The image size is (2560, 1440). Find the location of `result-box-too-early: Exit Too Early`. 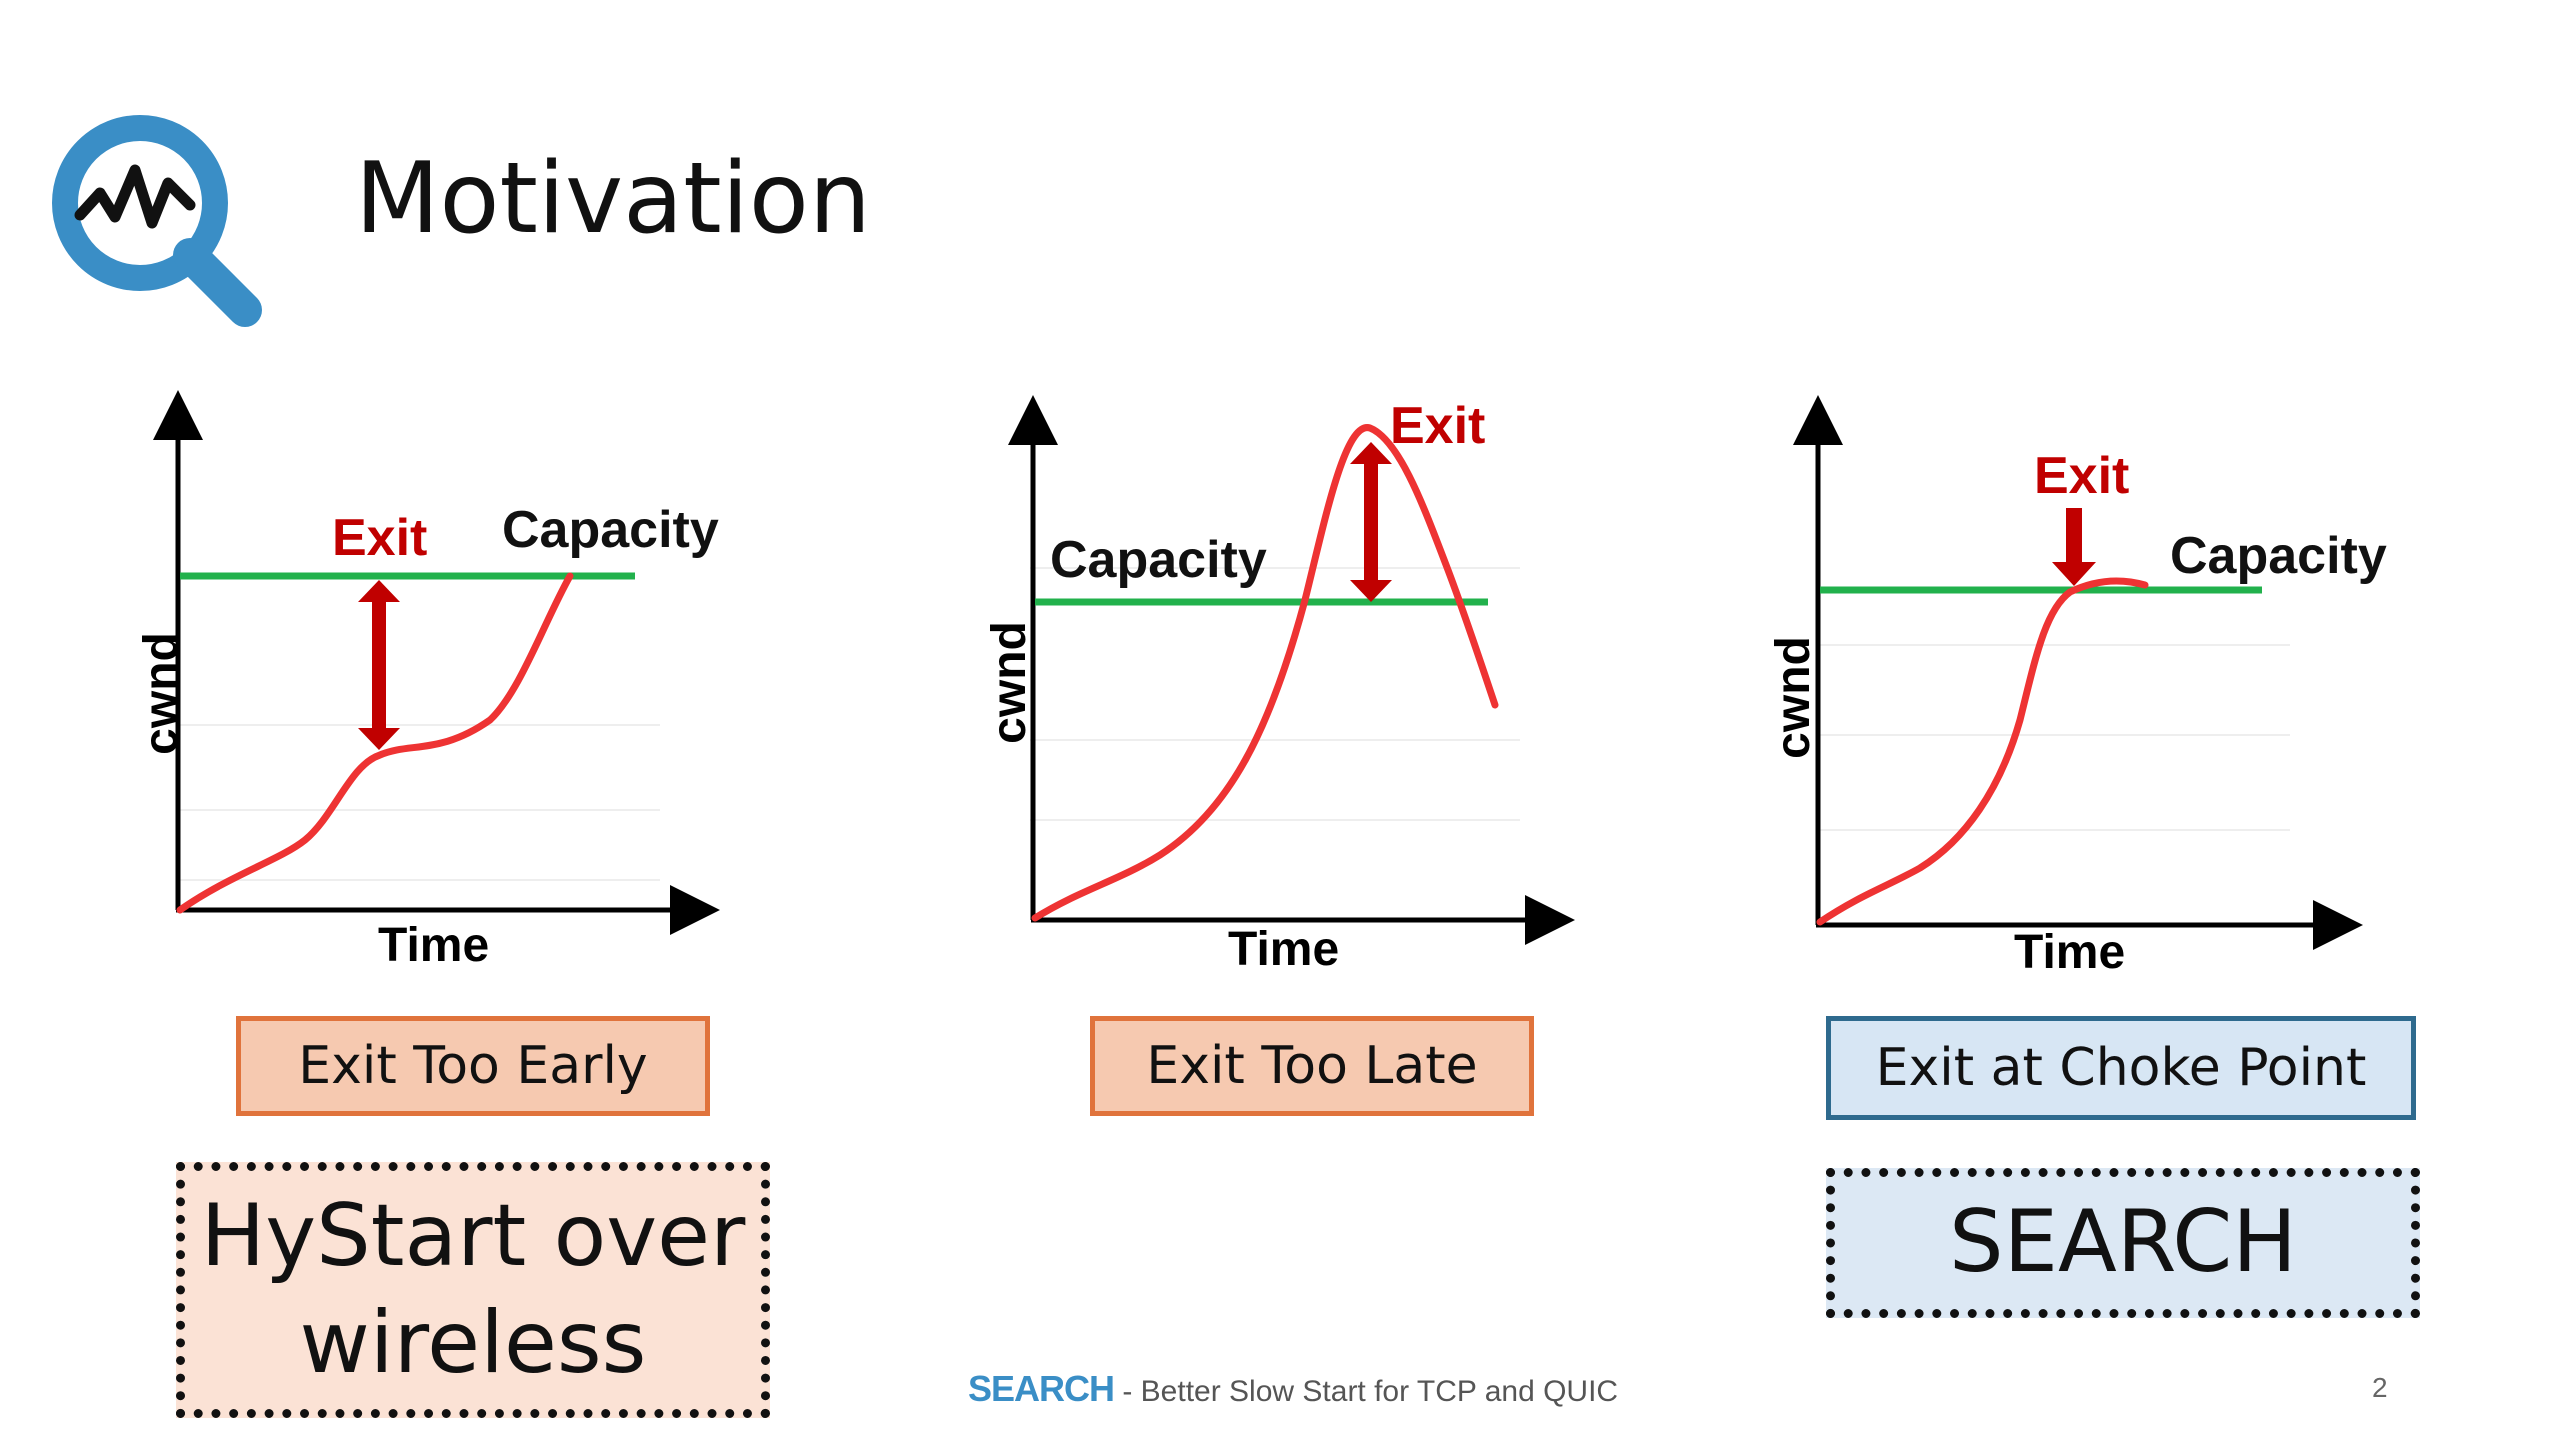

result-box-too-early: Exit Too Early is located at coordinates (473, 1066).